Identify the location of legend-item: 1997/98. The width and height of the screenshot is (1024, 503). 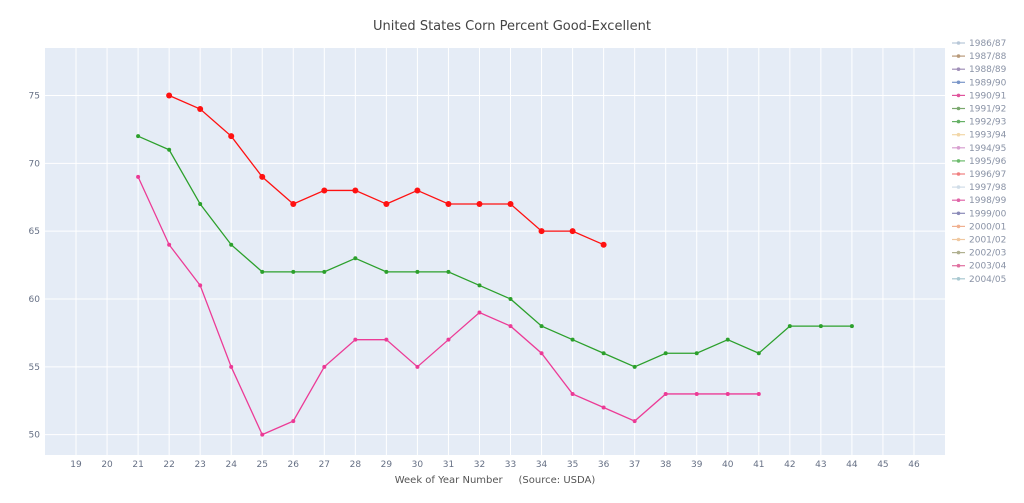
(979, 188).